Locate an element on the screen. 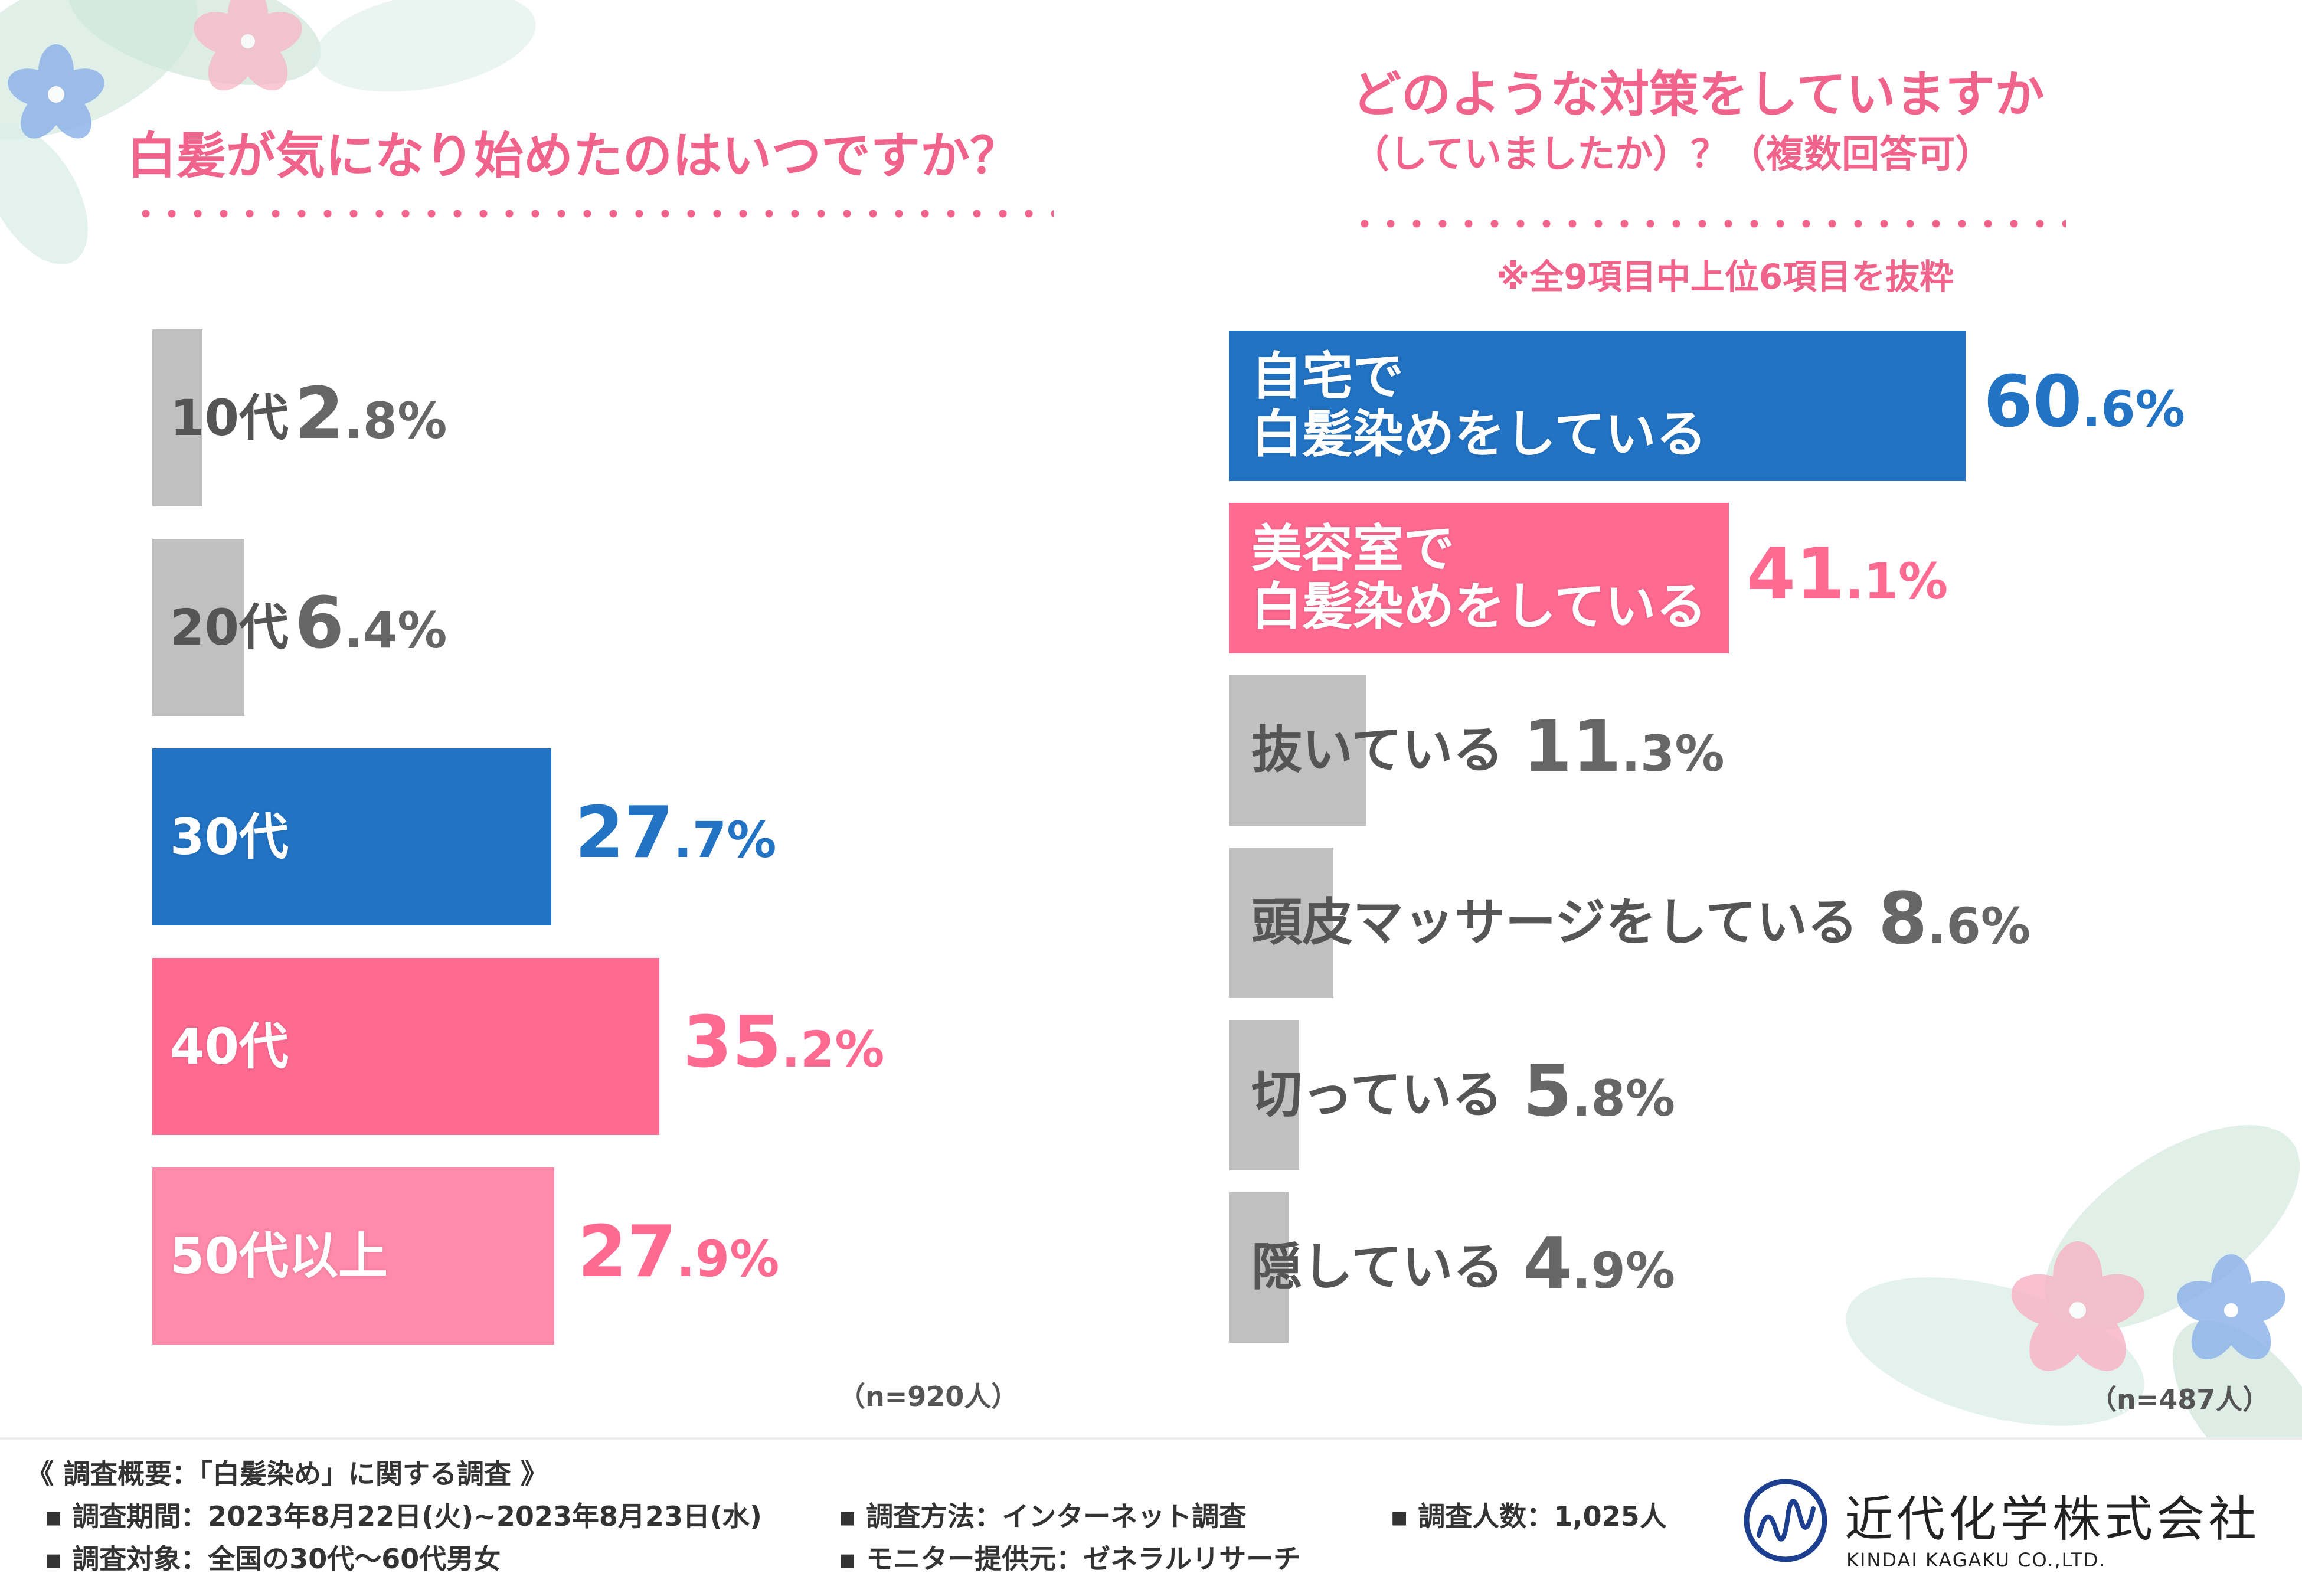 The height and width of the screenshot is (1596, 2302). value-label-main: 8 is located at coordinates (1903, 919).